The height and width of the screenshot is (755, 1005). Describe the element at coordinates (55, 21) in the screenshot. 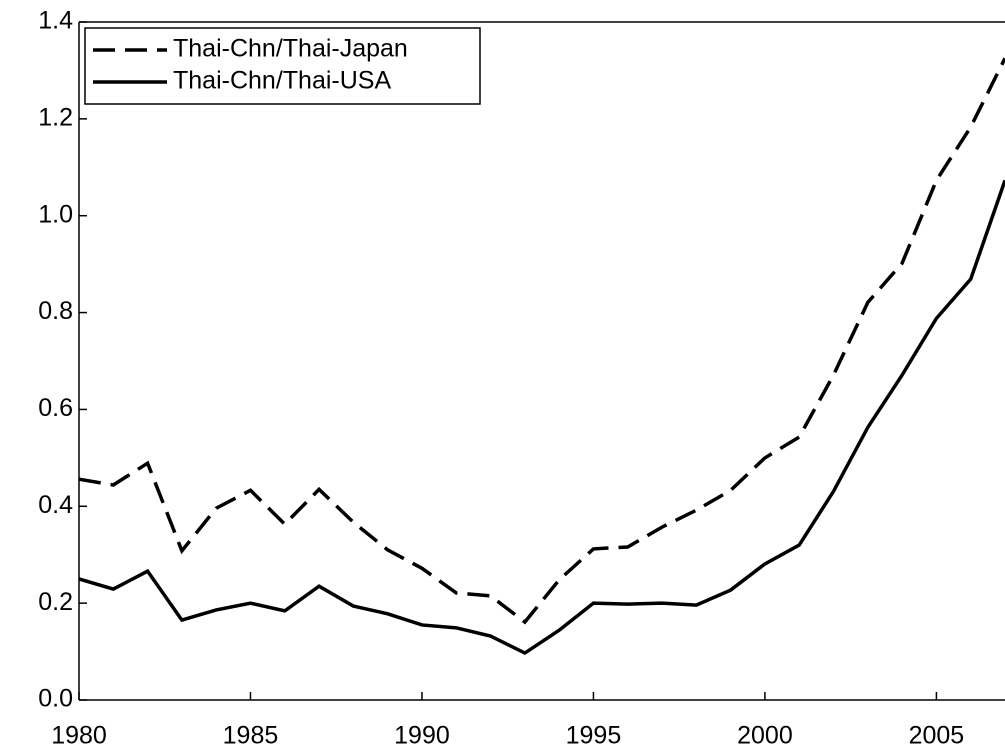

I see `y-tick-label: 1.4` at that location.